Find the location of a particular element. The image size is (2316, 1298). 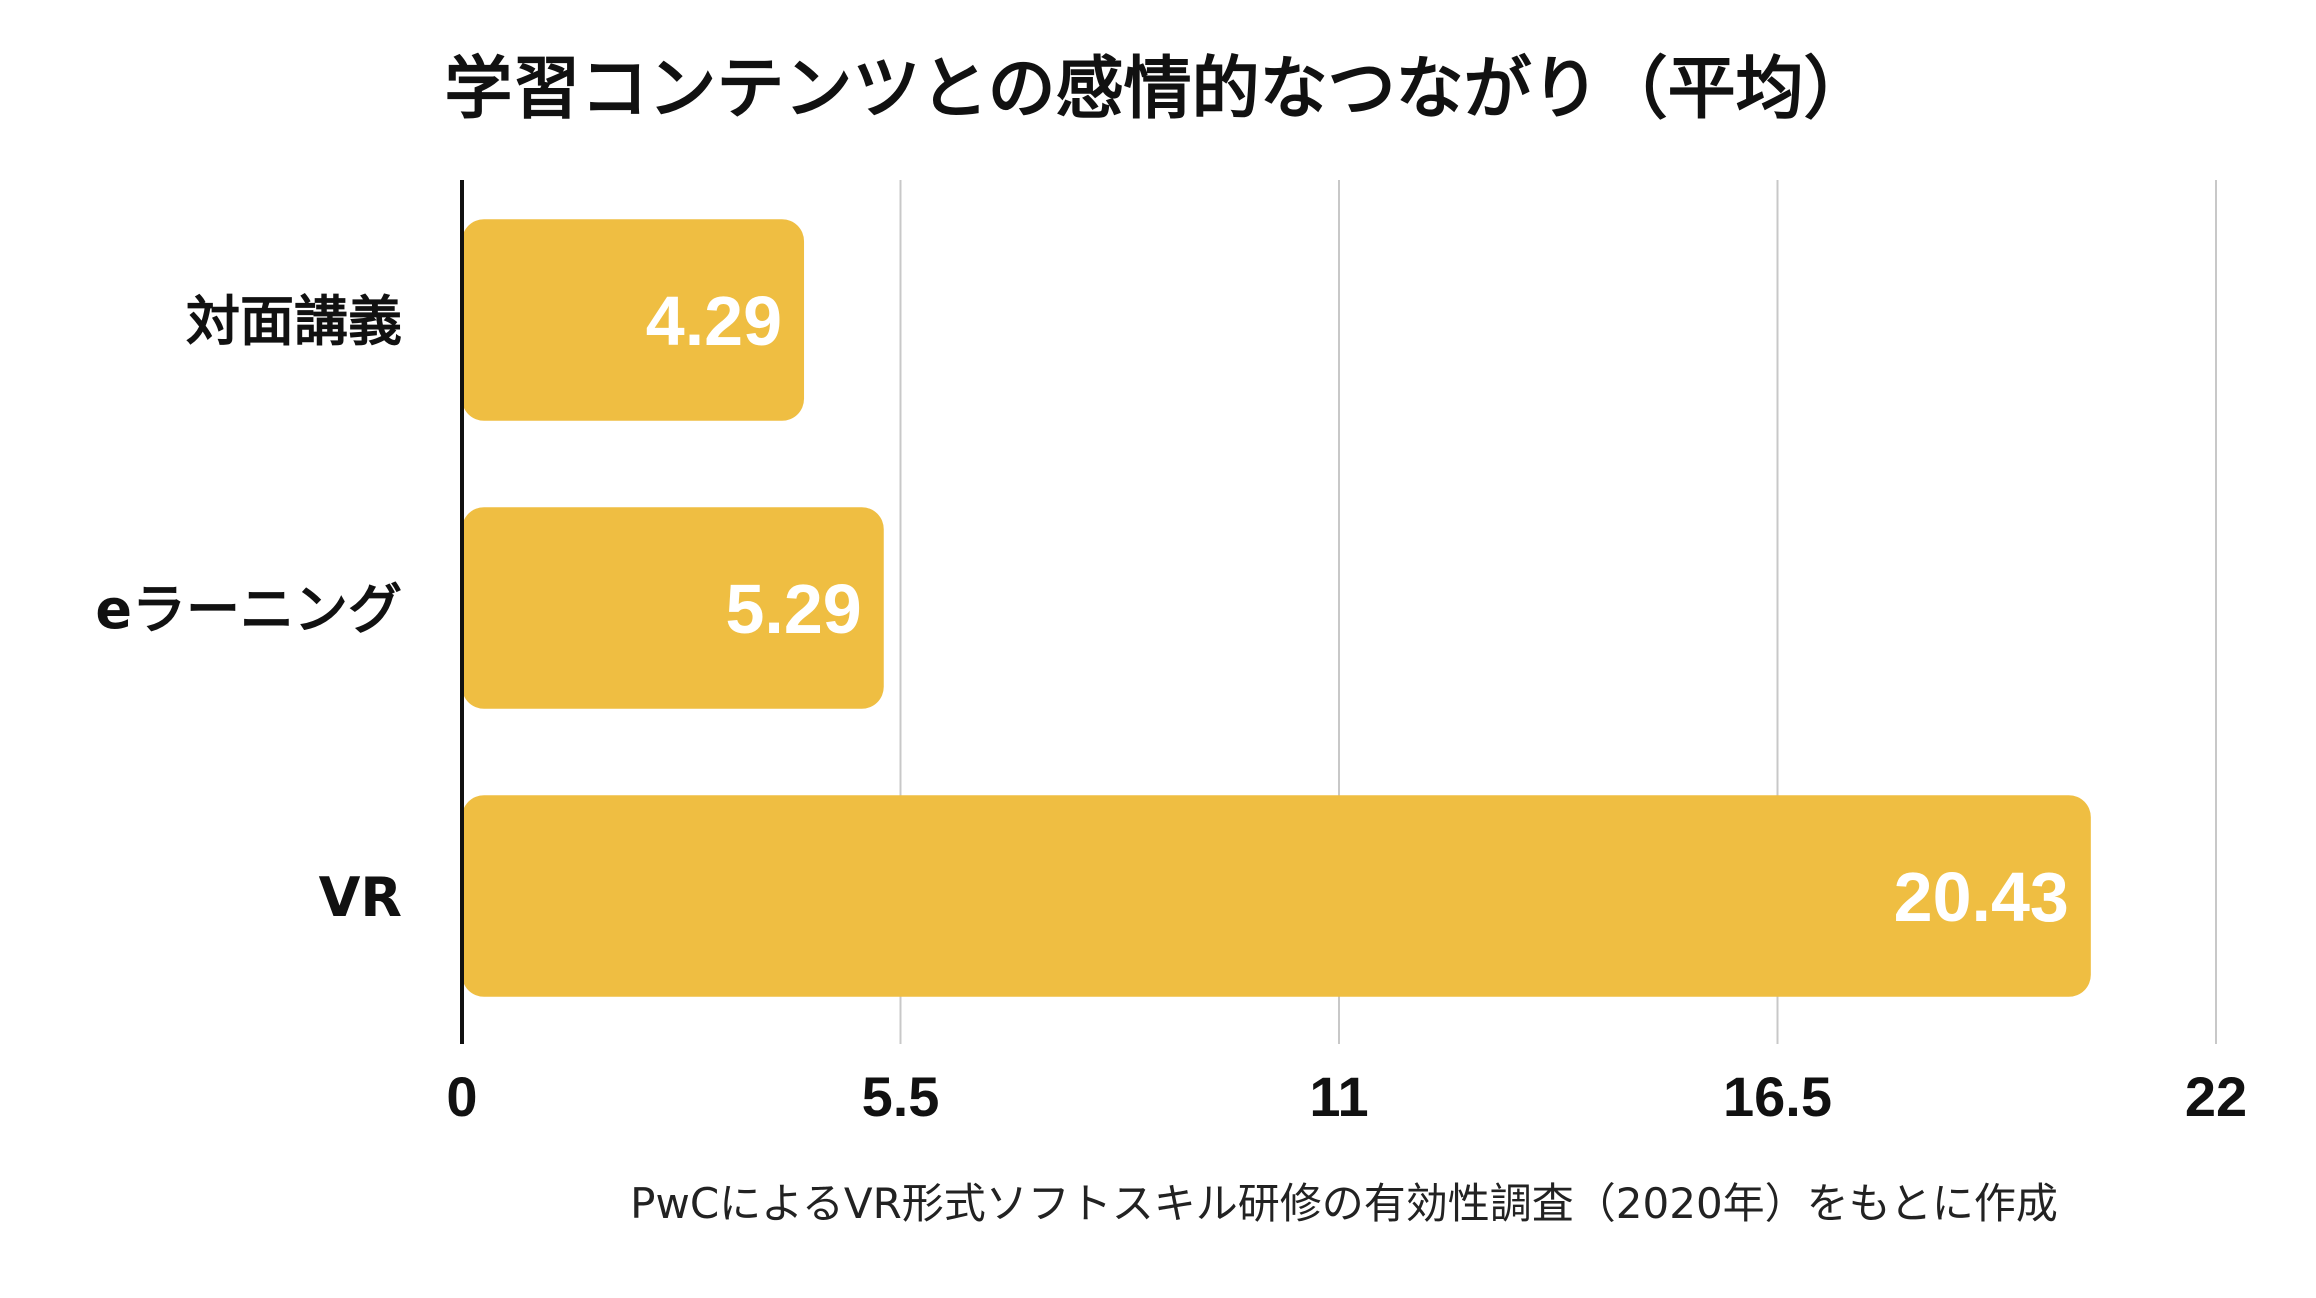

category-label: VR is located at coordinates (360, 897).